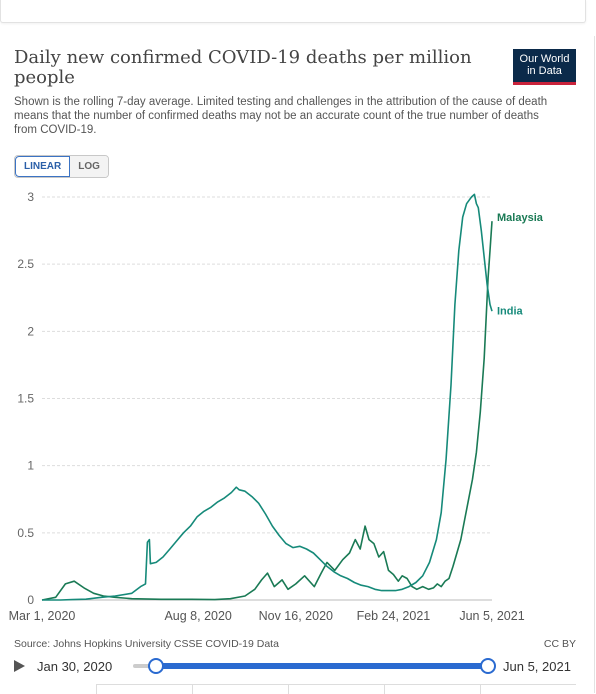  I want to click on y-tick-label: 3, so click(30, 197).